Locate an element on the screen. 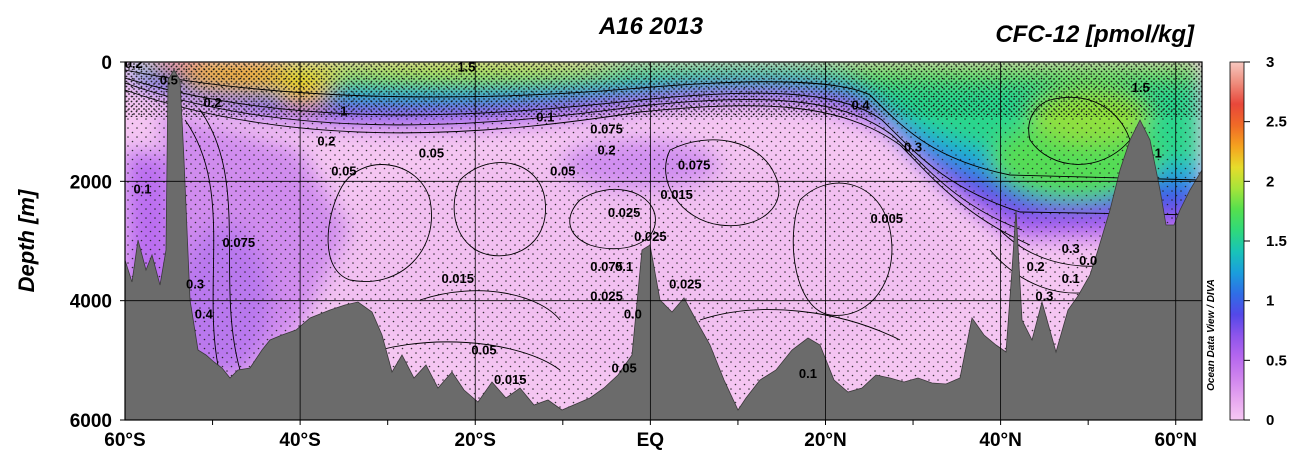  y-tick-label: 0 is located at coordinates (106, 63).